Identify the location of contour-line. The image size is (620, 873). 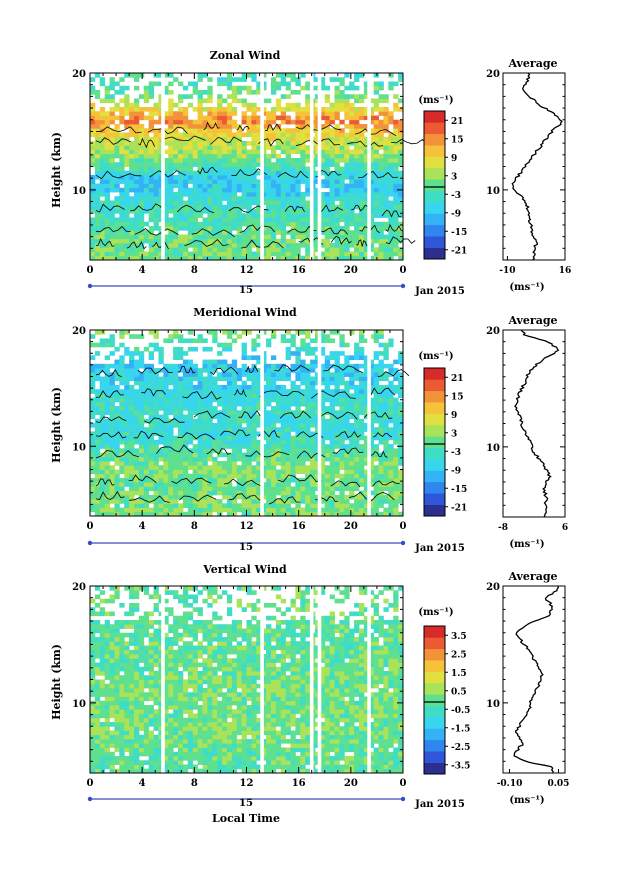
(345, 484).